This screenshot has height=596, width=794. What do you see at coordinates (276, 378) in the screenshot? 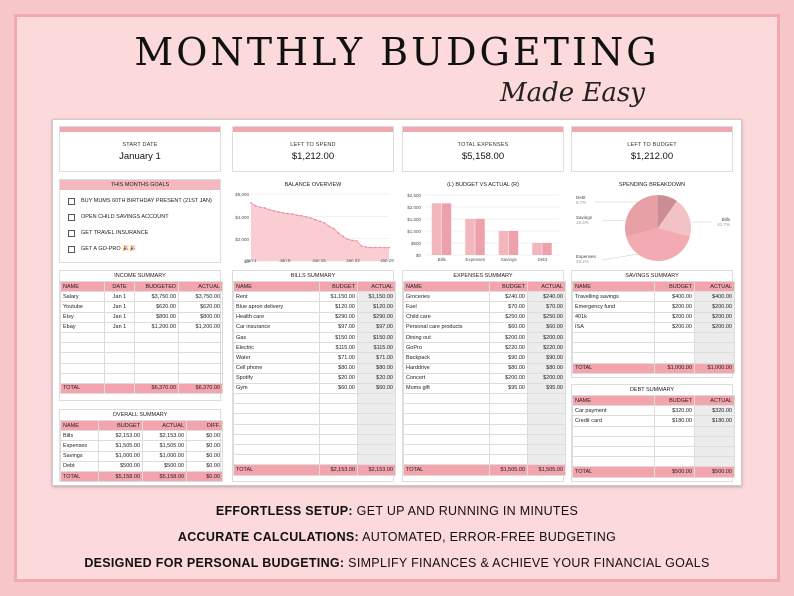
I see `cell: Spotify` at bounding box center [276, 378].